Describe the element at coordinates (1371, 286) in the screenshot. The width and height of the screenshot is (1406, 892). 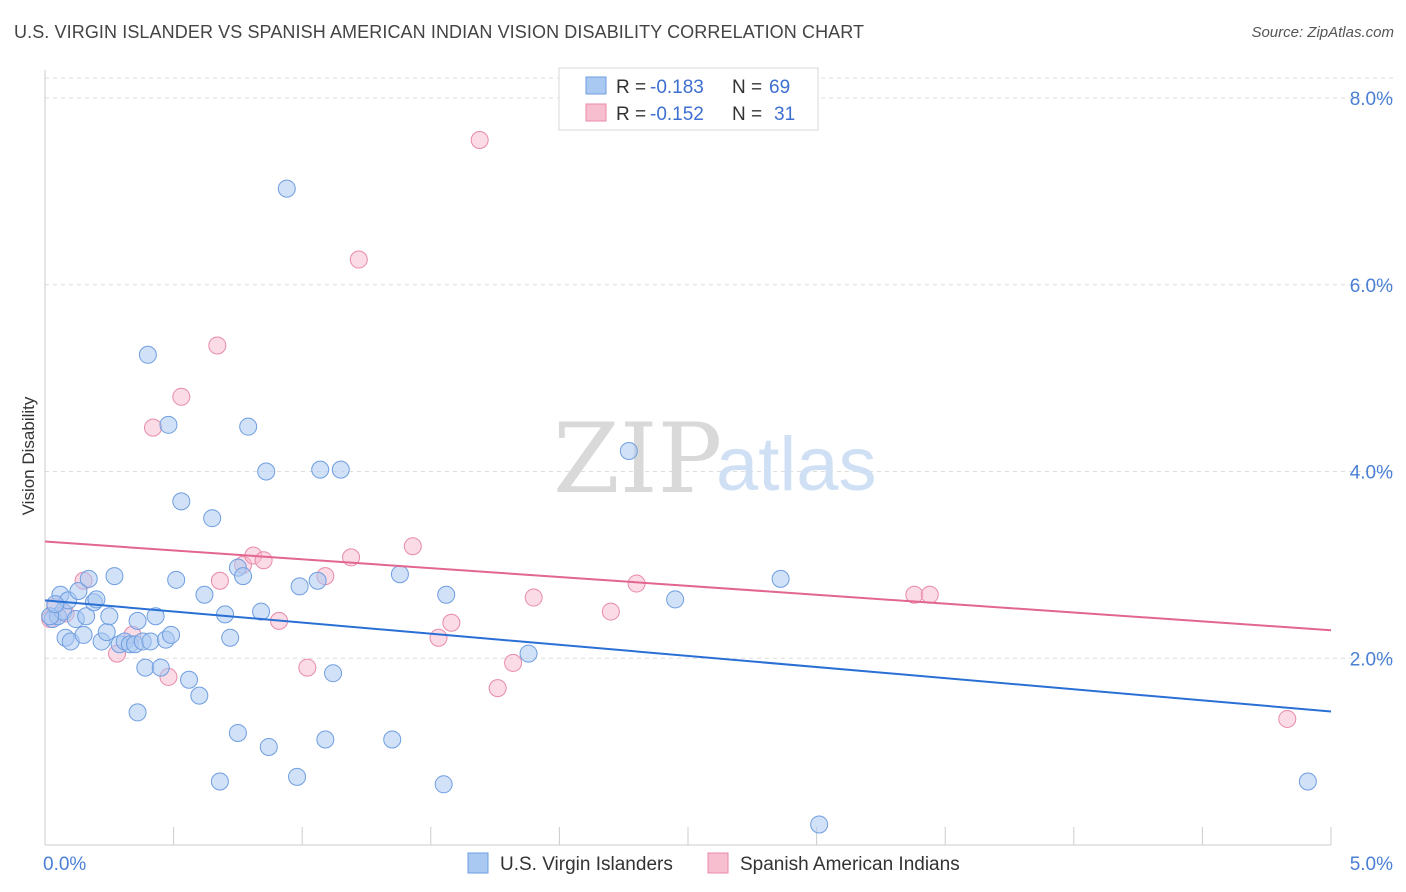
I see `y-tick-label: 6.0%` at that location.